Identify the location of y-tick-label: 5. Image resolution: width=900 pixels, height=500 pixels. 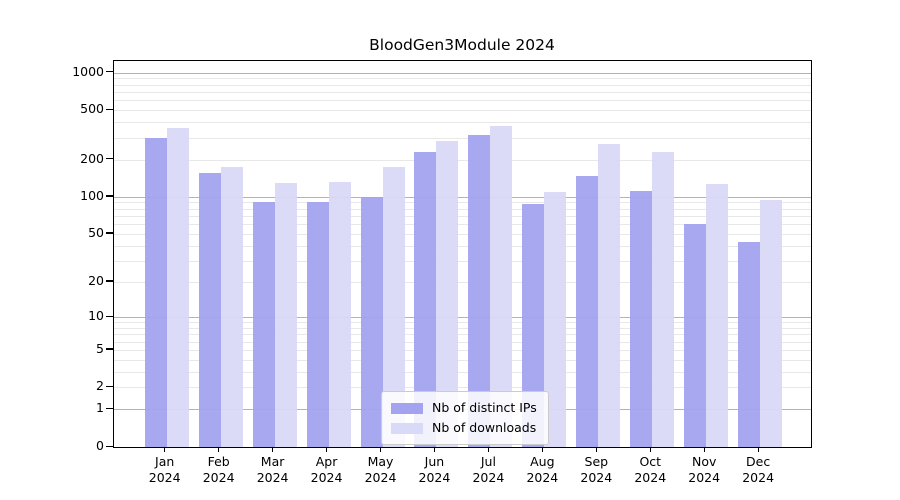
(100, 348).